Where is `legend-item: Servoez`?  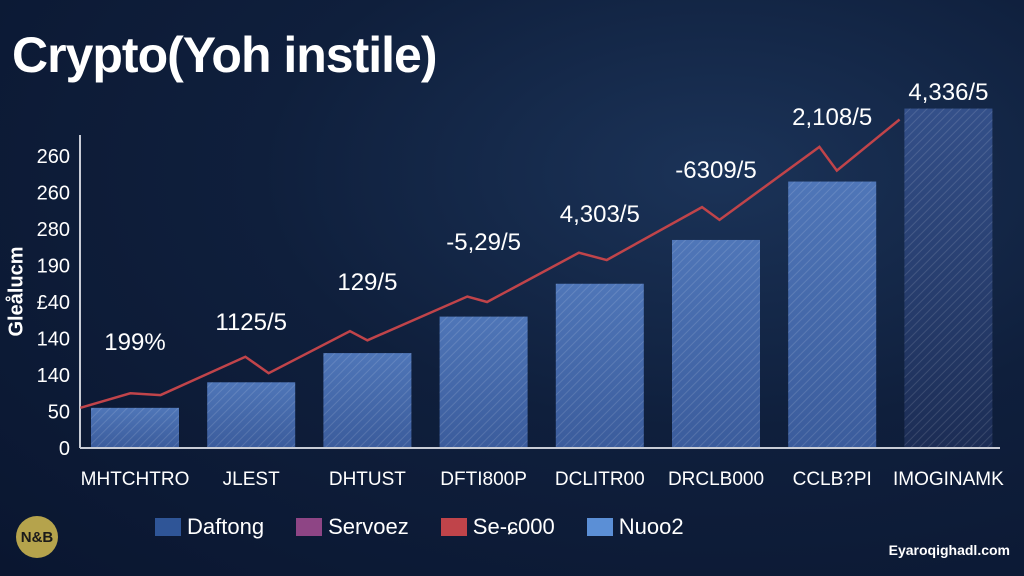 legend-item: Servoez is located at coordinates (352, 527).